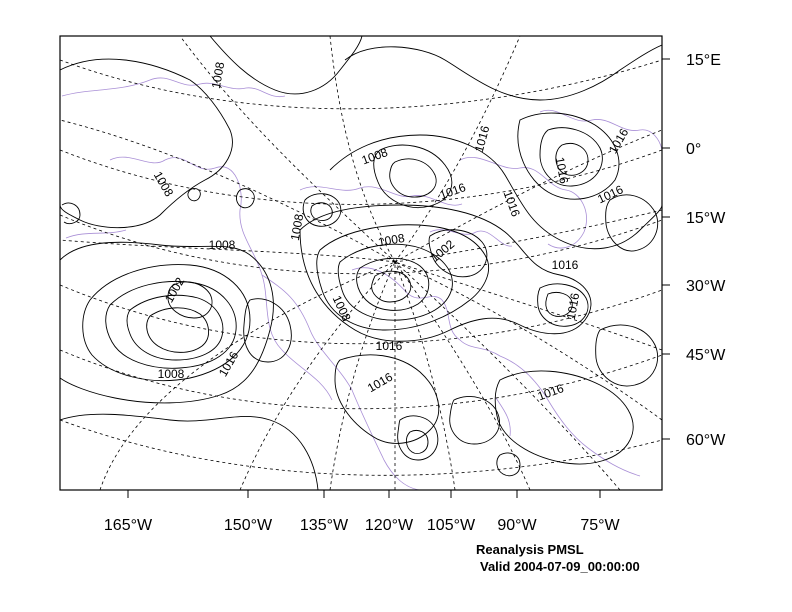  Describe the element at coordinates (560, 566) in the screenshot. I see `footer-valid-time: Valid 2004-07-09_00:00:00` at that location.